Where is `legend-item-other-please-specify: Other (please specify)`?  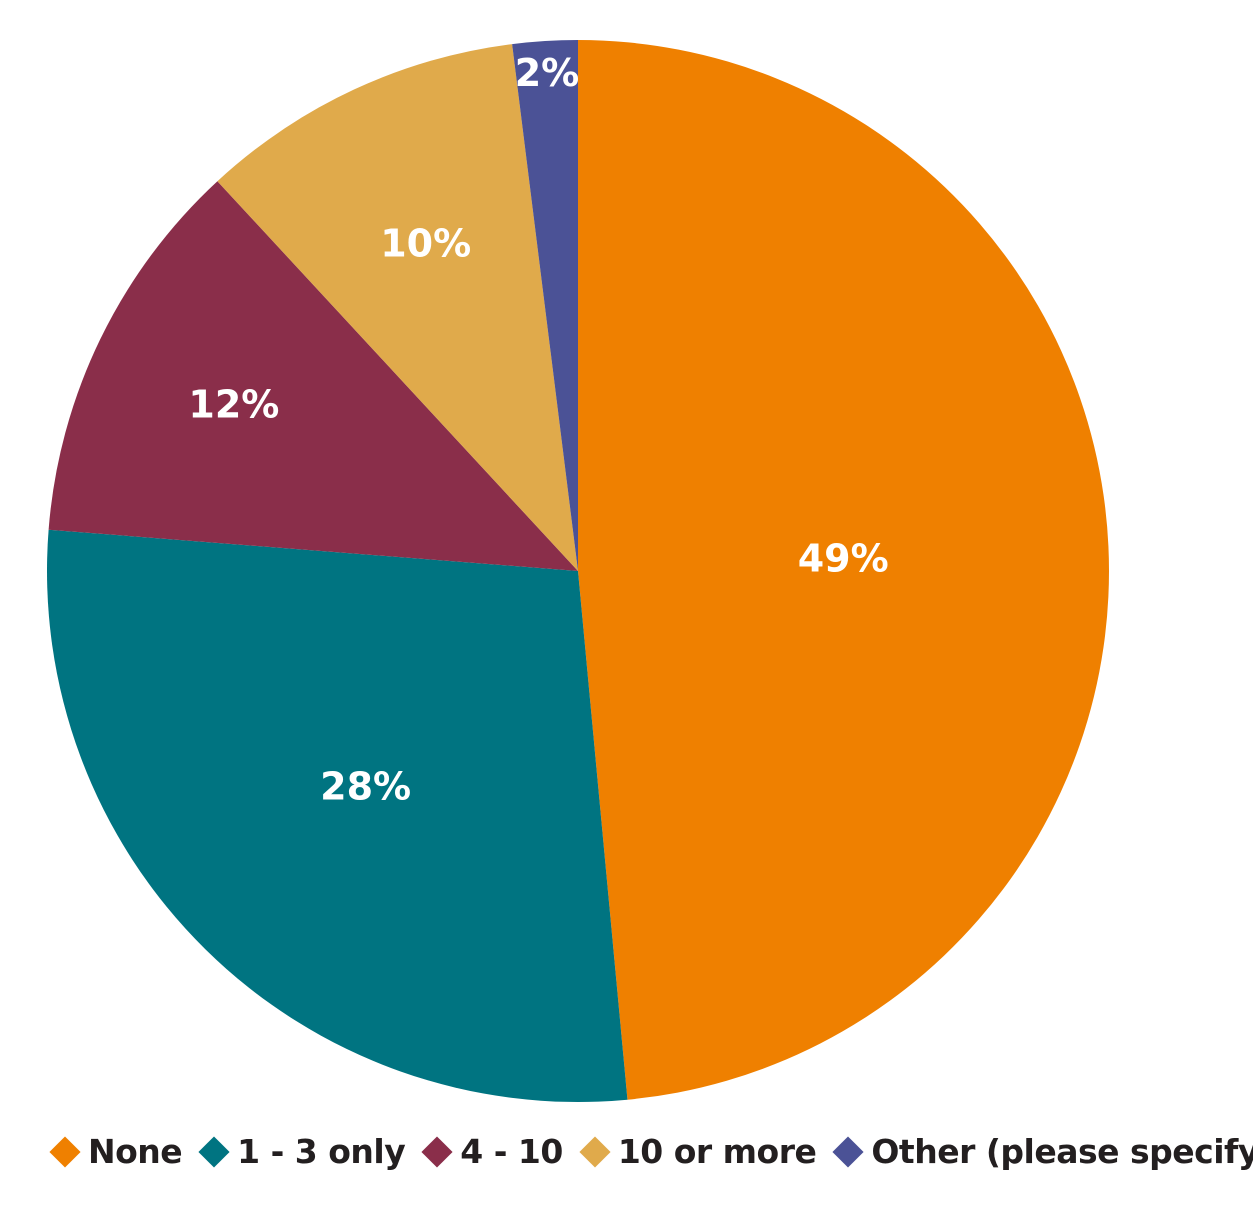
legend-item-other-please-specify: Other (please specify) is located at coordinates (1041, 1151).